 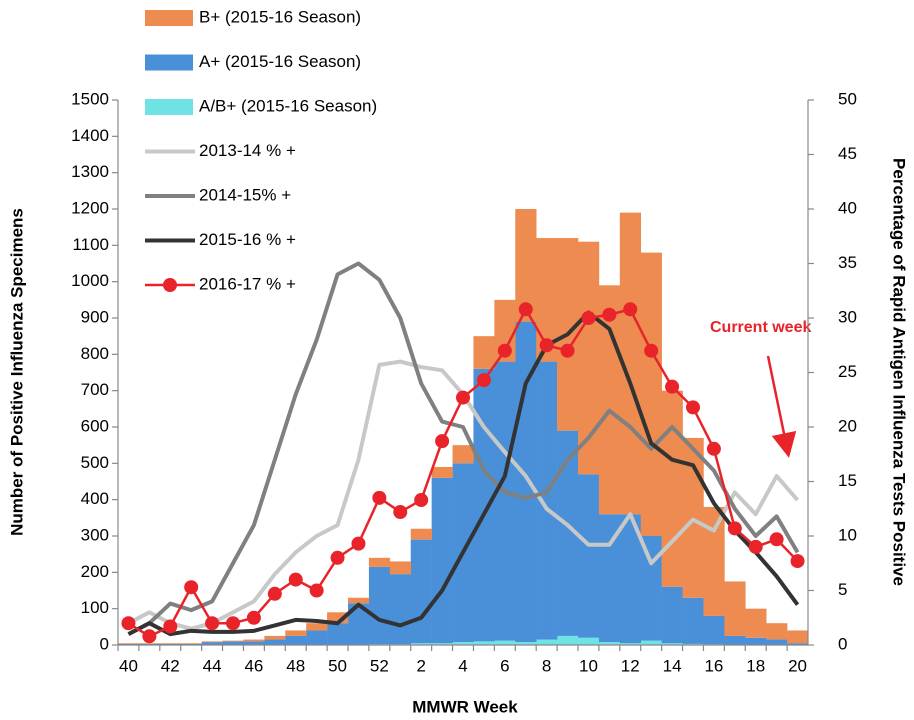 I want to click on x-tick-label: 2, so click(x=420, y=665).